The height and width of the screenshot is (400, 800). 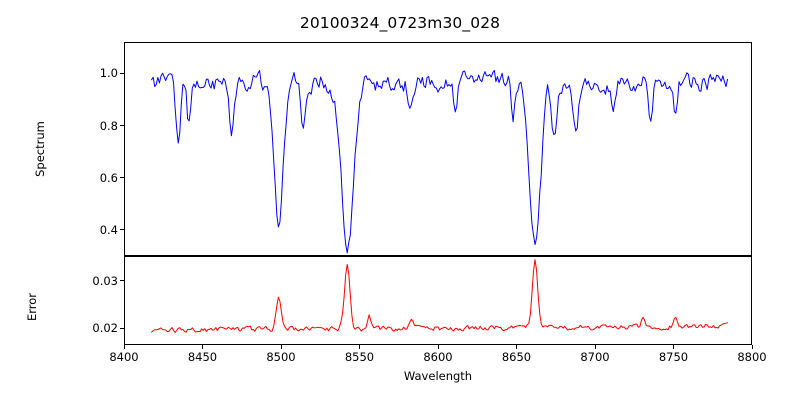 I want to click on error-y-axis-label: Error, so click(x=32, y=307).